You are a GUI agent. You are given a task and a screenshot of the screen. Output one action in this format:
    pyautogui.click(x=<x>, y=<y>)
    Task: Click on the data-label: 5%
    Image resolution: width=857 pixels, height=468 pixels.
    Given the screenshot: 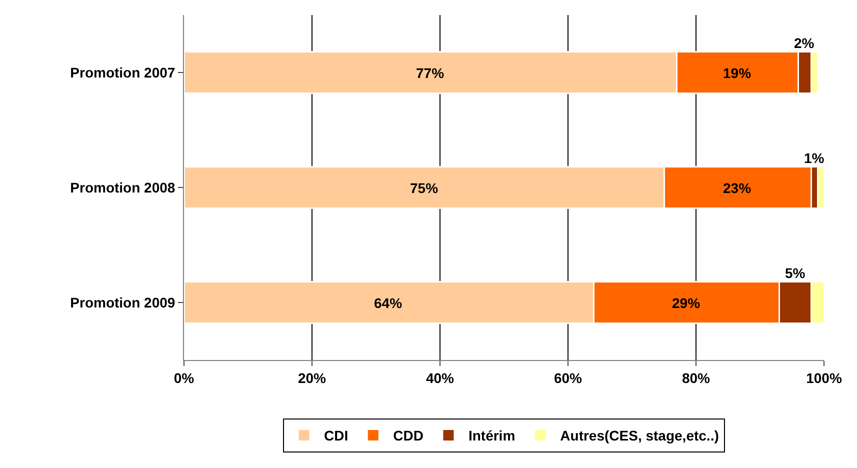 What is the action you would take?
    pyautogui.click(x=795, y=273)
    